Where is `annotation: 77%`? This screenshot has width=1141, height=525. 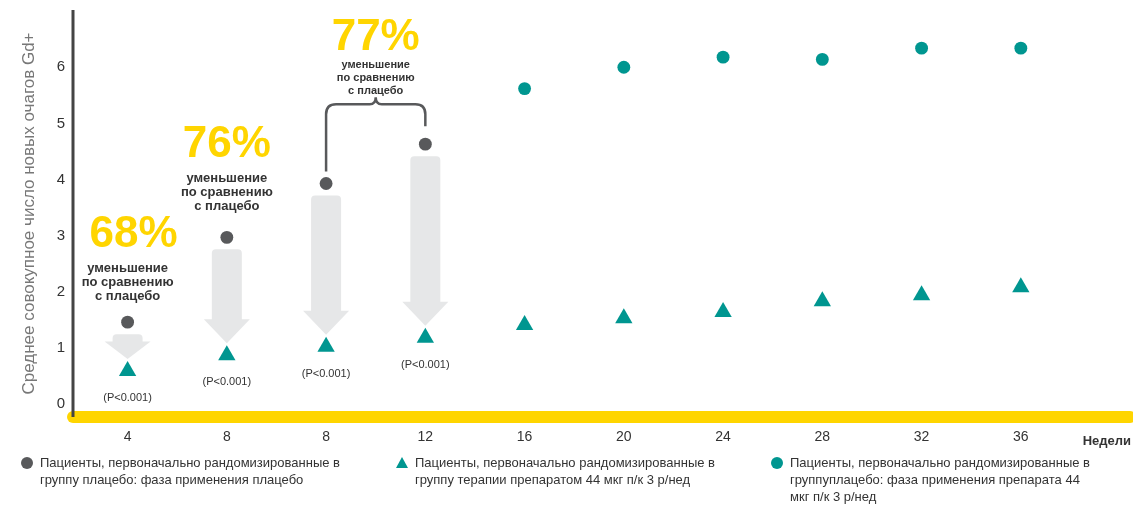 annotation: 77% is located at coordinates (375, 35).